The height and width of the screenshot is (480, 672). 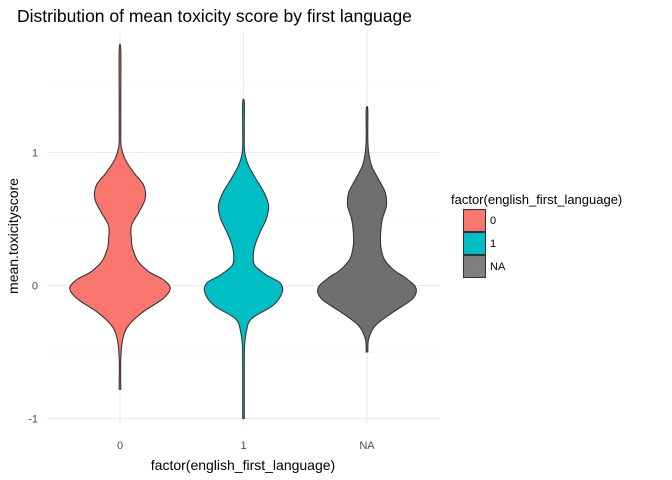 I want to click on x-tick-label: 0, so click(x=120, y=446).